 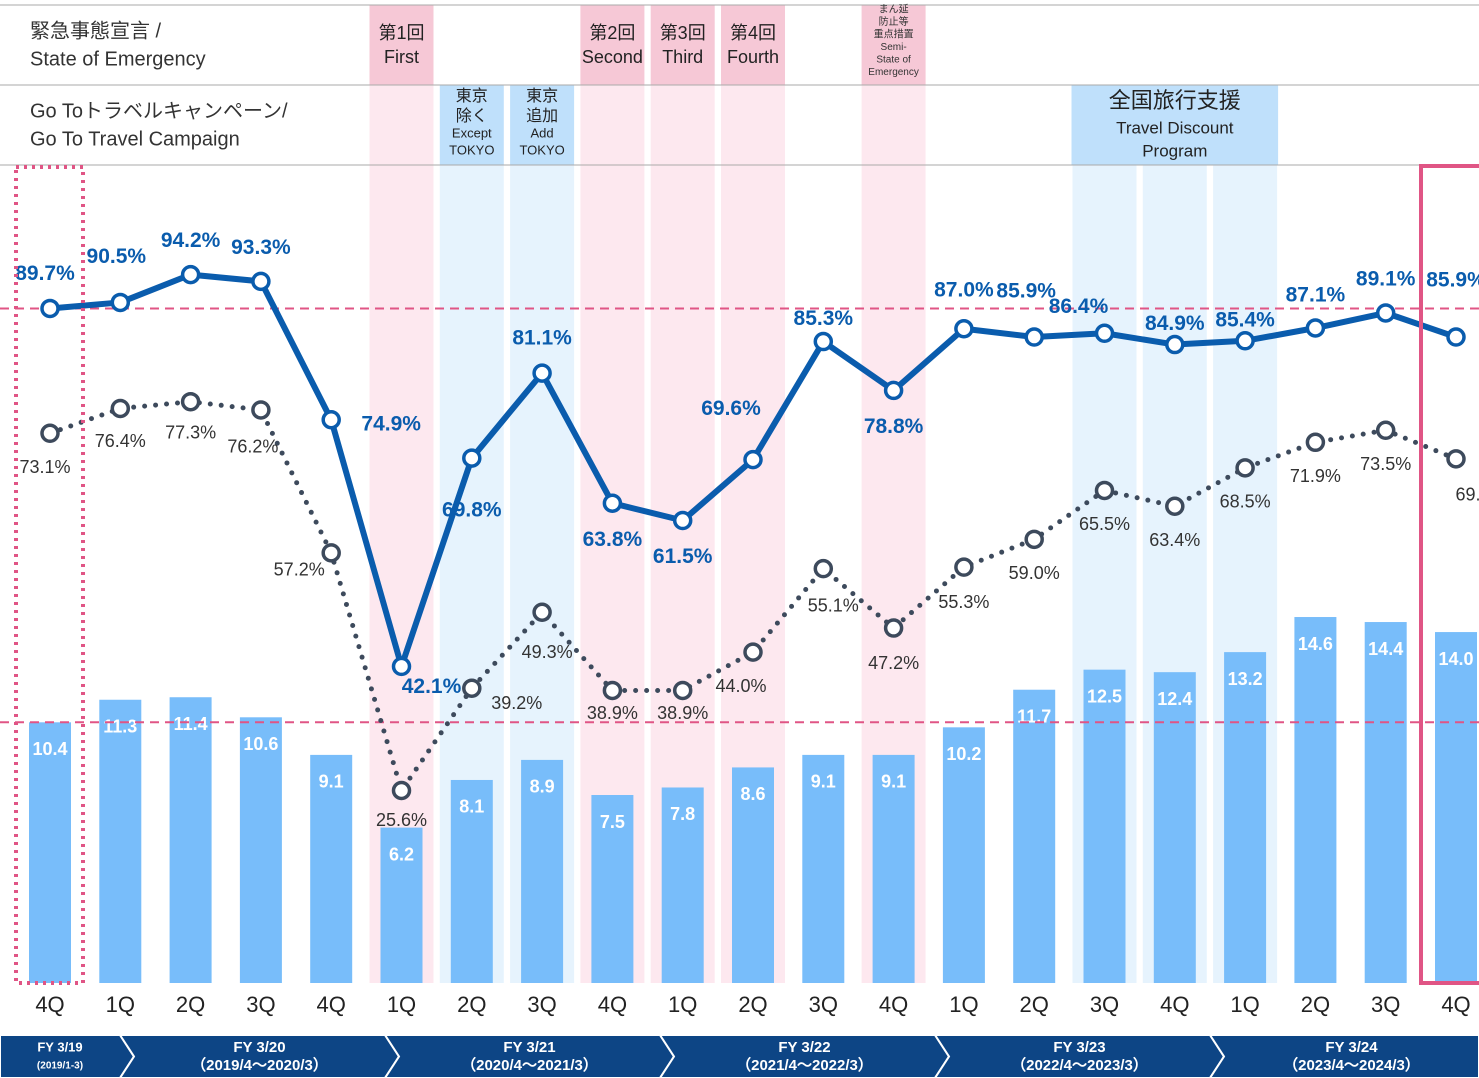 What do you see at coordinates (612, 33) in the screenshot?
I see `header-label: 第2回` at bounding box center [612, 33].